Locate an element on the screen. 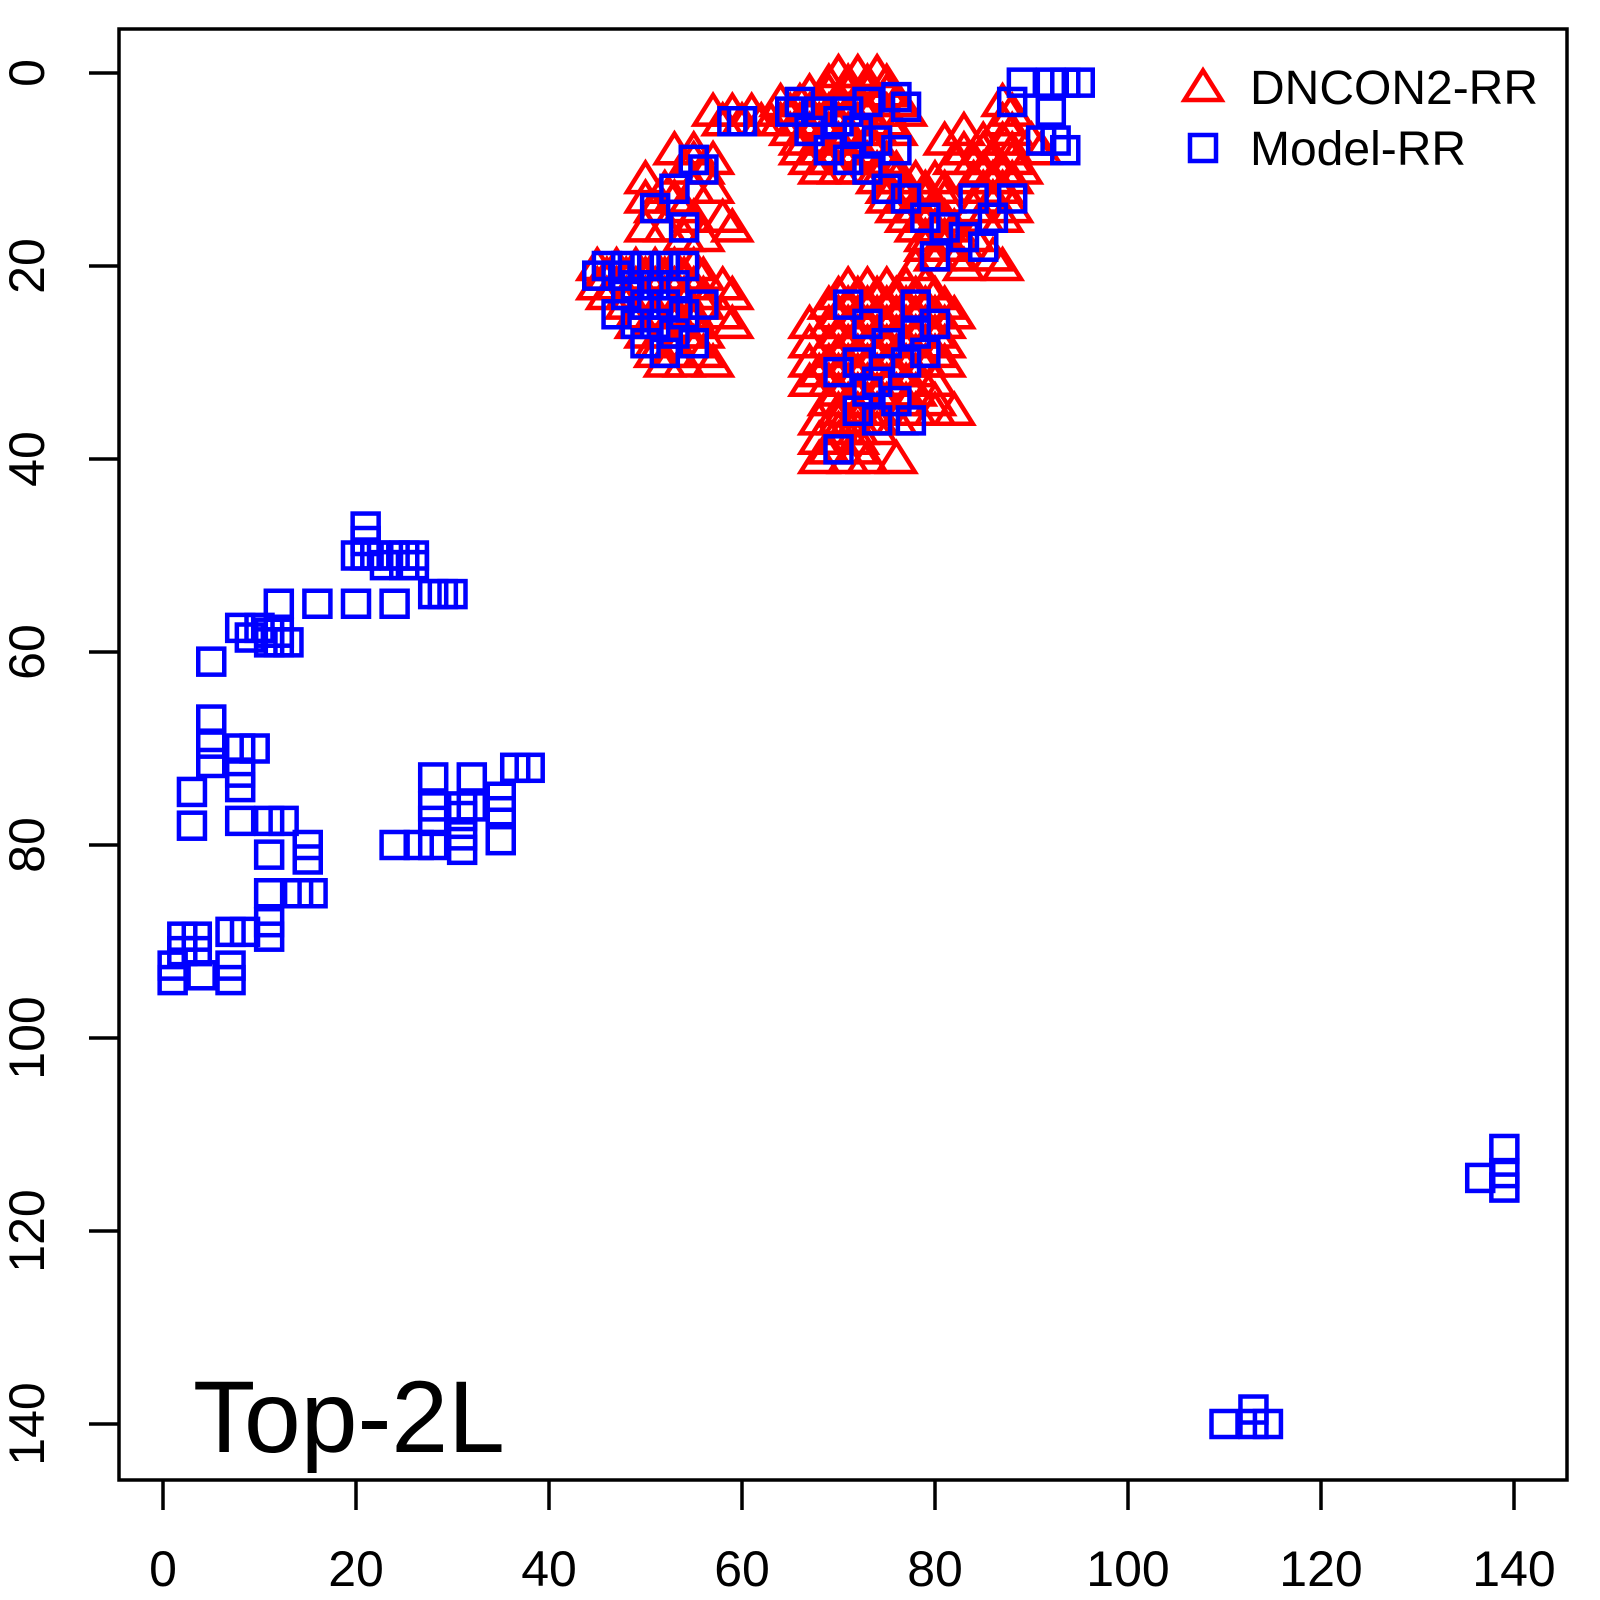 The height and width of the screenshot is (1600, 1600). x-tick-label: 100 is located at coordinates (1127, 1569).